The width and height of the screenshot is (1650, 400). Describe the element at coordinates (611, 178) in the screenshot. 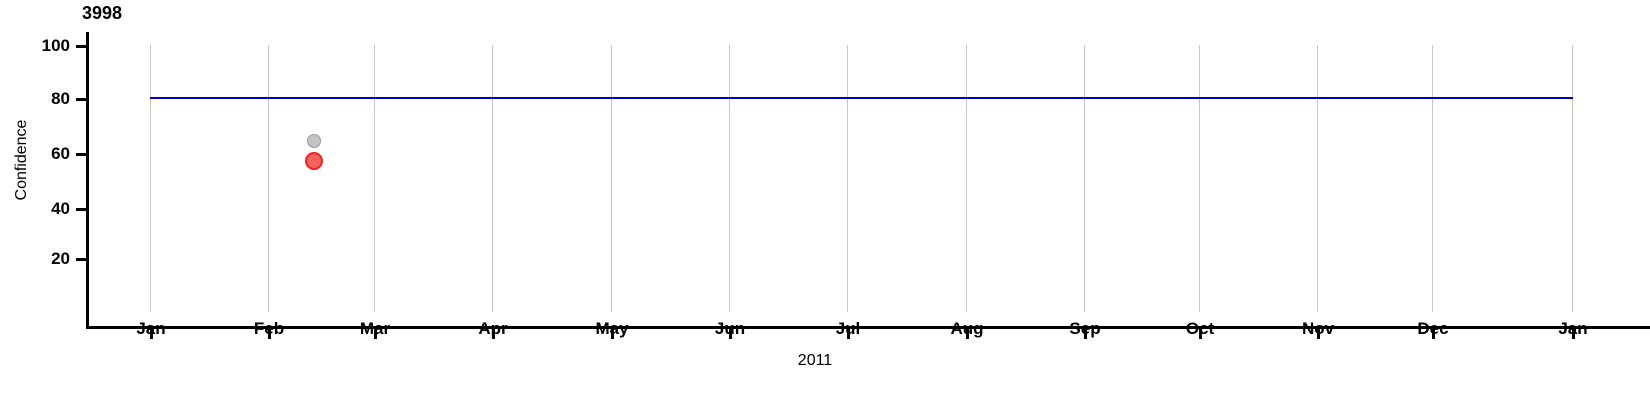

I see `gridline-may` at that location.